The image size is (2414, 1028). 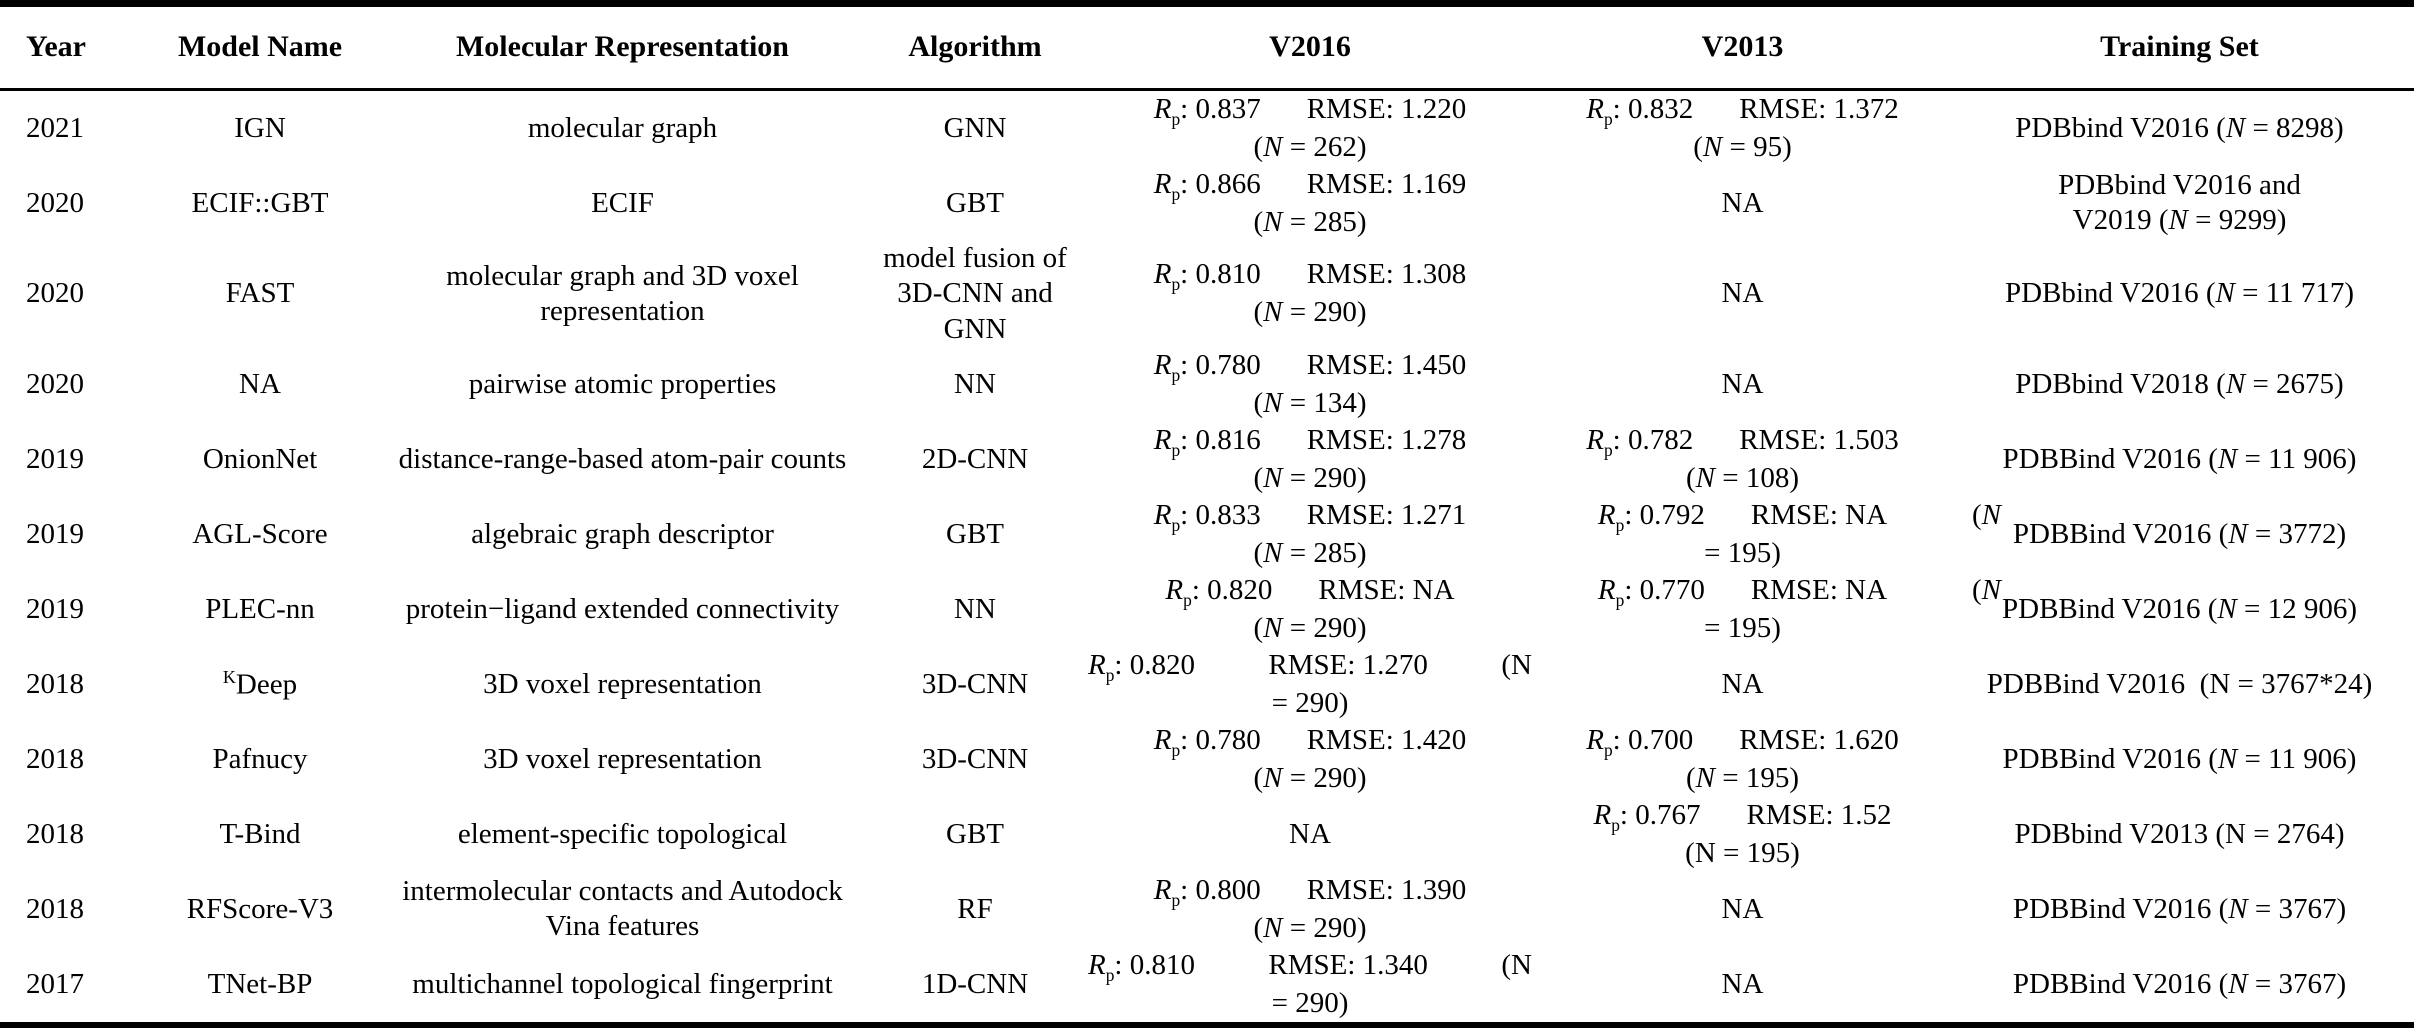 What do you see at coordinates (260, 47) in the screenshot?
I see `column-header-model-name: Model Name` at bounding box center [260, 47].